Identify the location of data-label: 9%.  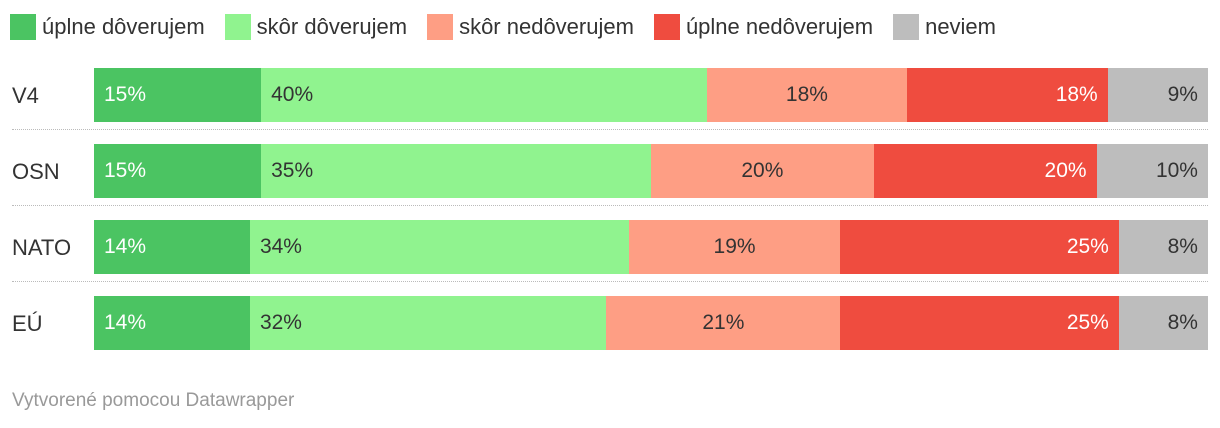
(1182, 94).